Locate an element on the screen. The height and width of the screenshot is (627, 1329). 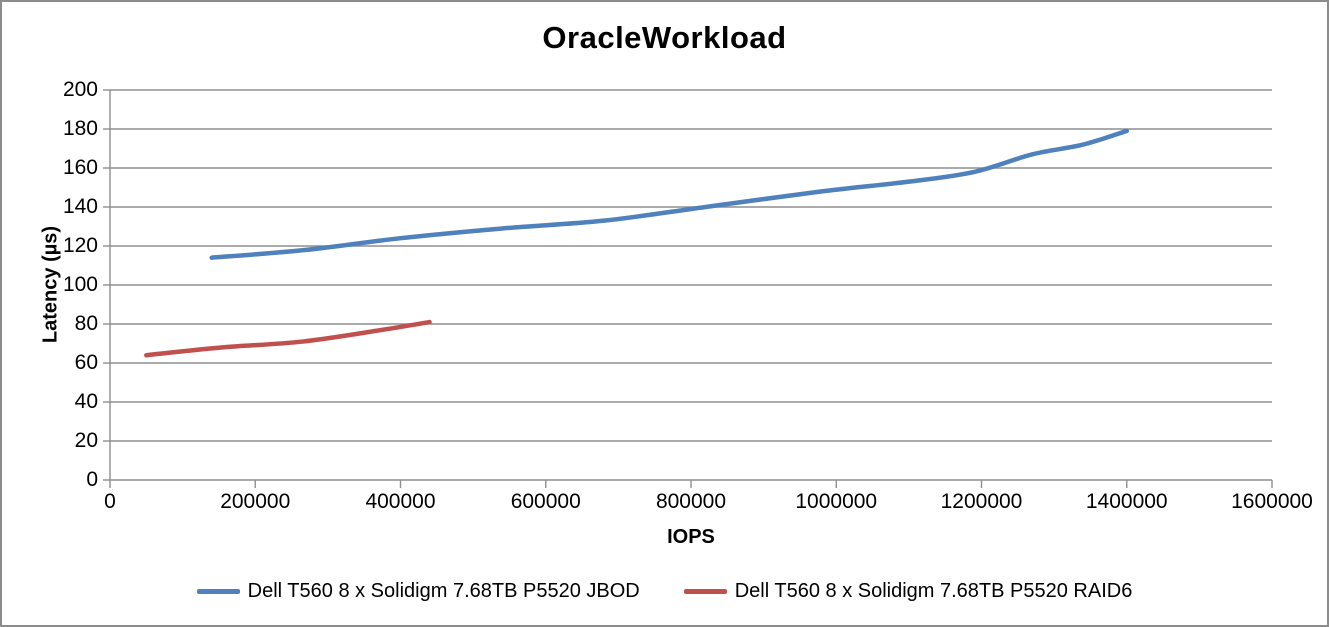
x-tick-label: 1000000 is located at coordinates (836, 501).